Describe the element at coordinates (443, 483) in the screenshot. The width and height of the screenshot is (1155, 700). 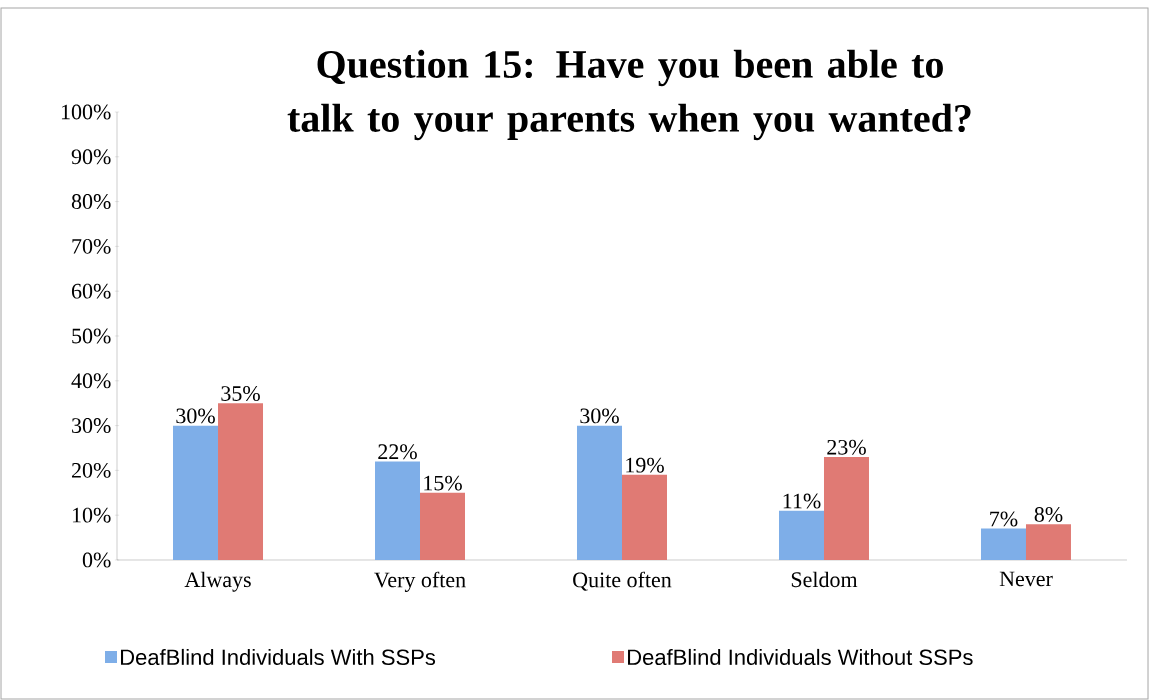
I see `data-label: 15%` at that location.